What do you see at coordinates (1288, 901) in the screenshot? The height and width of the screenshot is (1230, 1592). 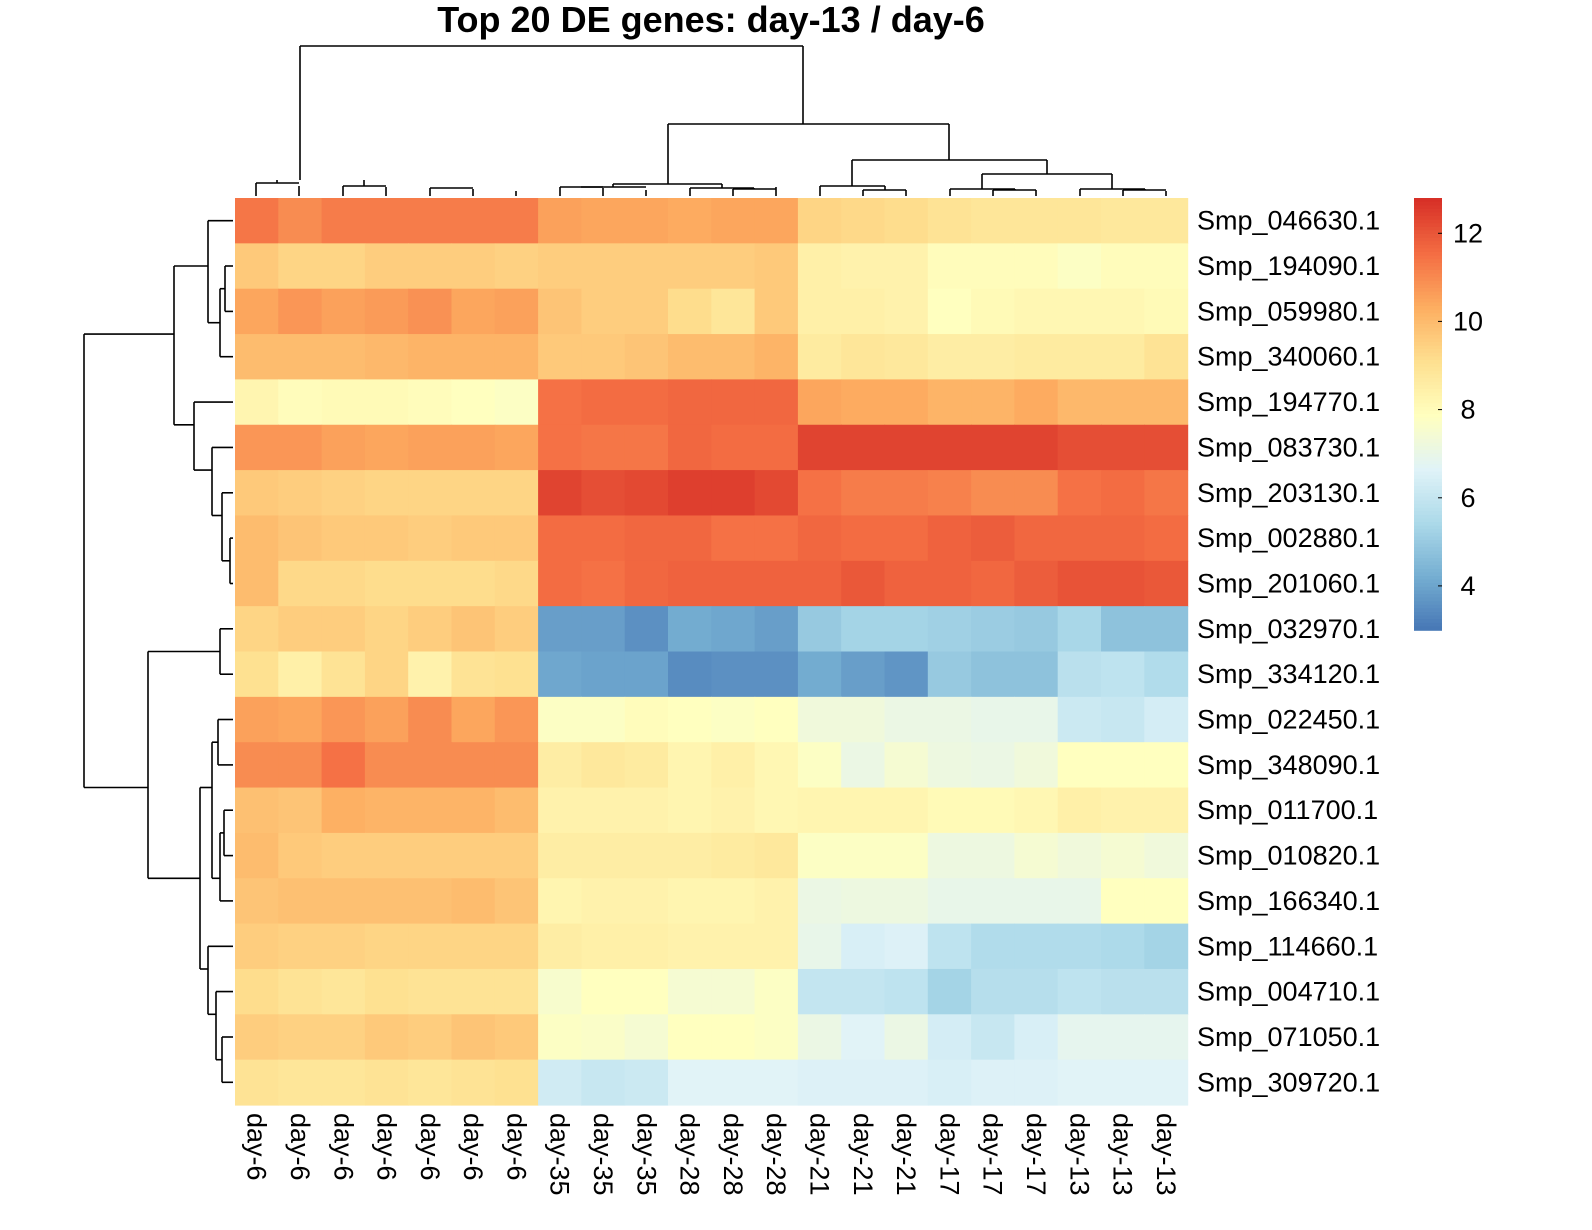 I see `row-label: Smp_166340.1` at bounding box center [1288, 901].